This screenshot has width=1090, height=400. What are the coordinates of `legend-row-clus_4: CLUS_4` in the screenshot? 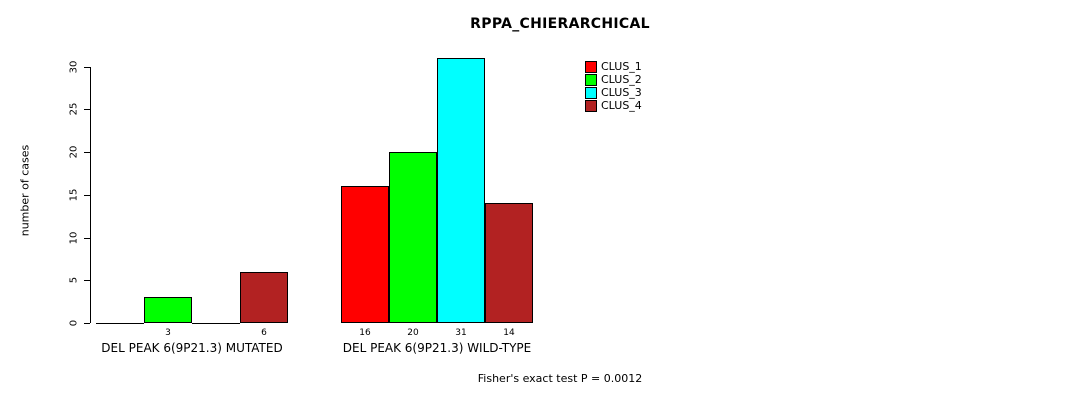 It's located at (613, 105).